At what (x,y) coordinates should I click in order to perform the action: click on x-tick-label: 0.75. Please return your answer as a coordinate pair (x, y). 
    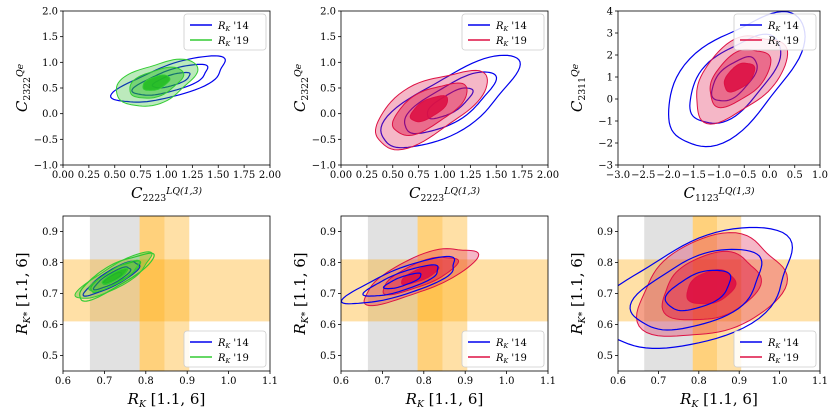
    Looking at the image, I should click on (140, 175).